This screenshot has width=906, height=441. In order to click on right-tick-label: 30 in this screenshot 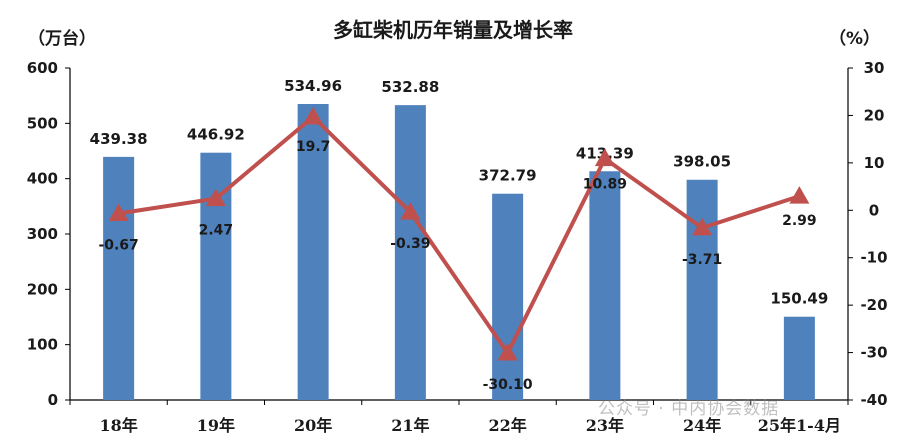, I will do `click(874, 68)`.